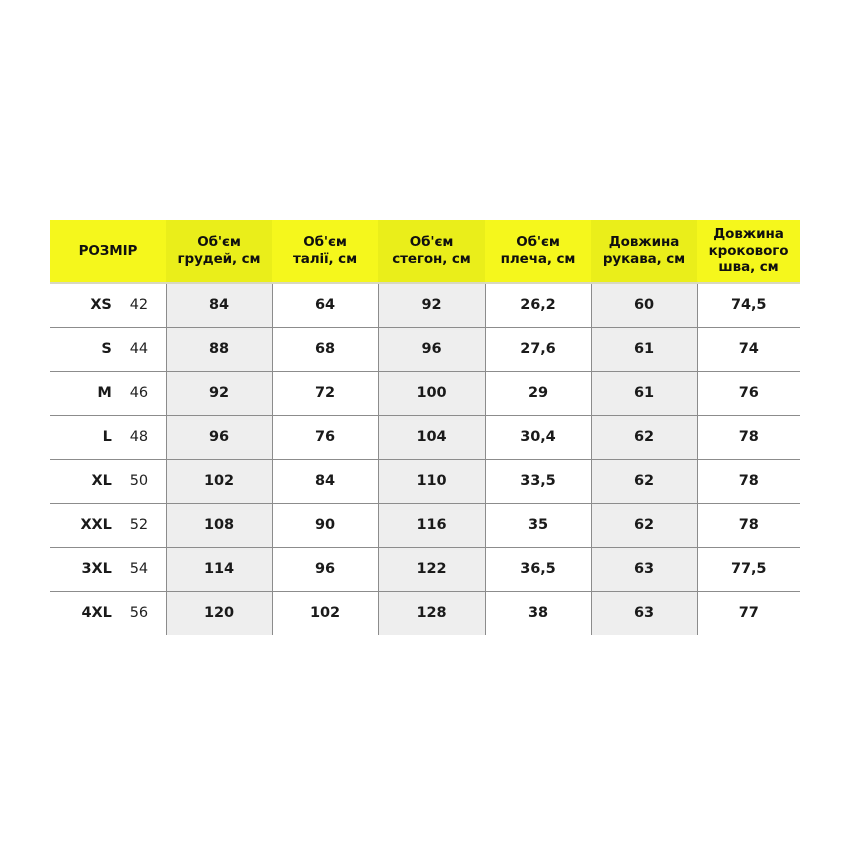 This screenshot has width=850, height=850. I want to click on size-letter: S, so click(106, 349).